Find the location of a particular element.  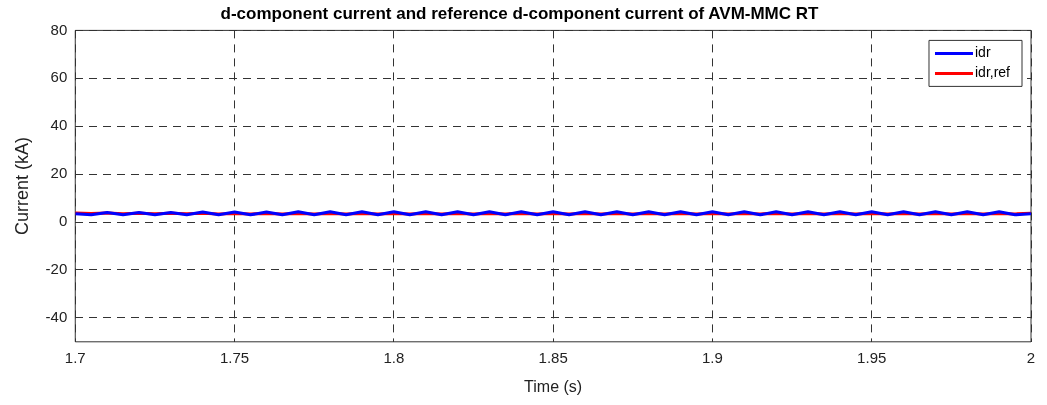

x-tick-label: 1.85 is located at coordinates (553, 357).